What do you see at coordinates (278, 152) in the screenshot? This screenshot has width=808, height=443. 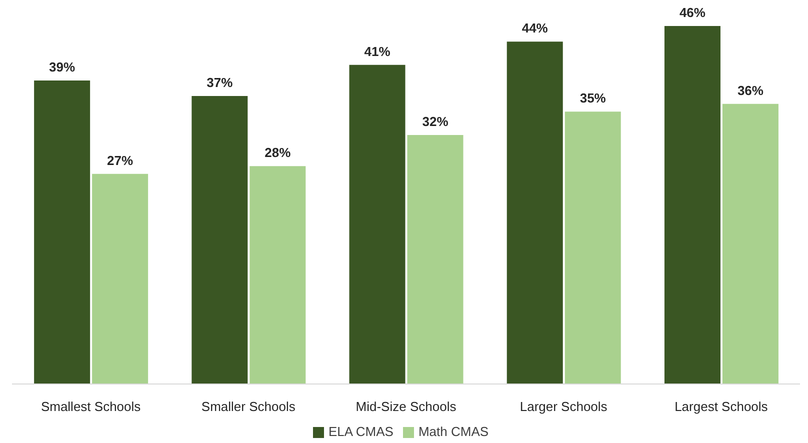 I see `data-label: 28%` at bounding box center [278, 152].